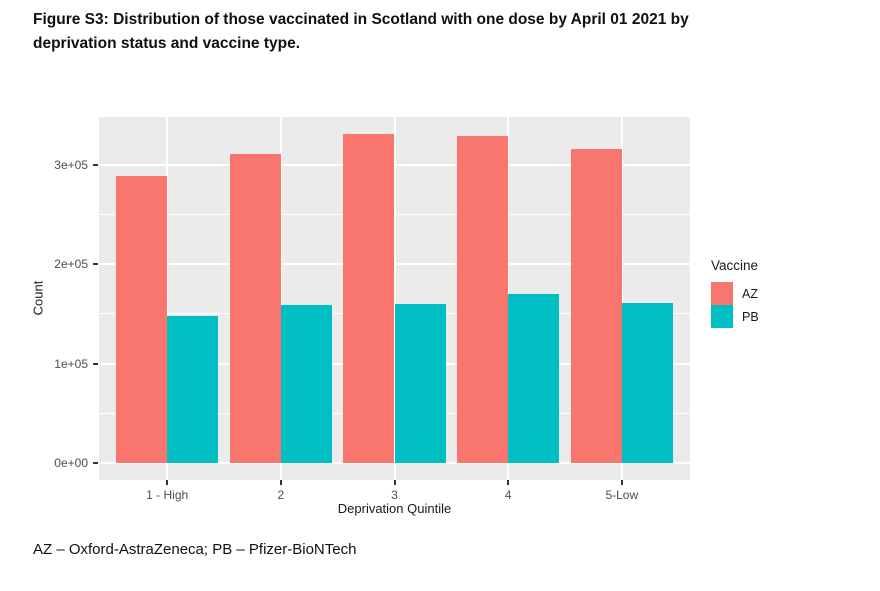 The image size is (880, 591). What do you see at coordinates (750, 293) in the screenshot?
I see `legend-label-az: AZ` at bounding box center [750, 293].